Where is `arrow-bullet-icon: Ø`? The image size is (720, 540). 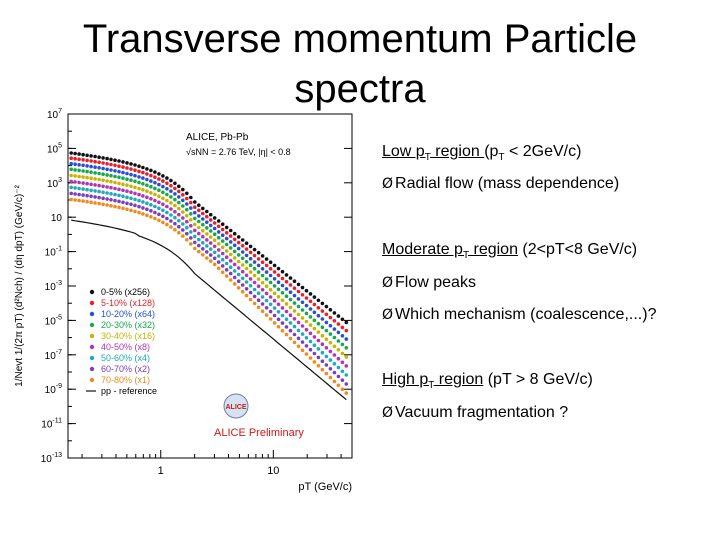
arrow-bullet-icon: Ø is located at coordinates (388, 315).